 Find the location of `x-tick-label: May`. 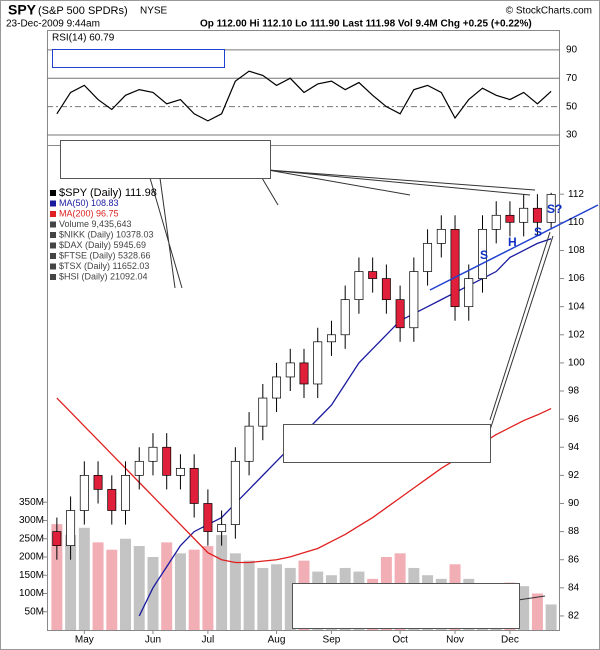

x-tick-label: May is located at coordinates (84, 640).